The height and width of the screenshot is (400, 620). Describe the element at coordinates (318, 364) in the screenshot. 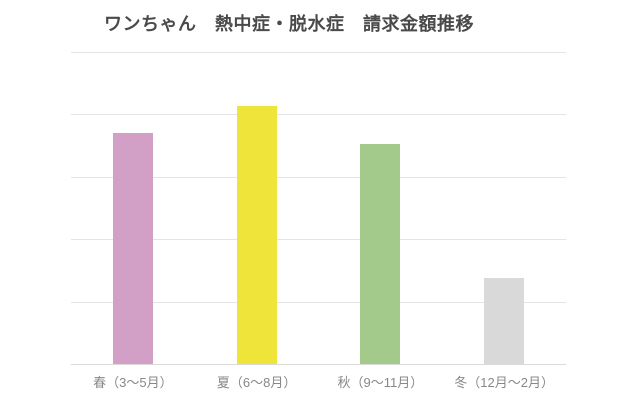

I see `x-axis-line` at that location.